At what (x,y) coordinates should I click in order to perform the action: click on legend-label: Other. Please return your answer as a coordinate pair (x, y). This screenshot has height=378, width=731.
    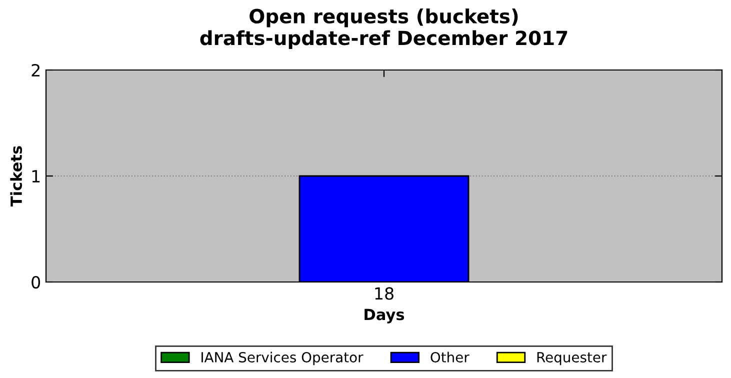
    Looking at the image, I should click on (450, 357).